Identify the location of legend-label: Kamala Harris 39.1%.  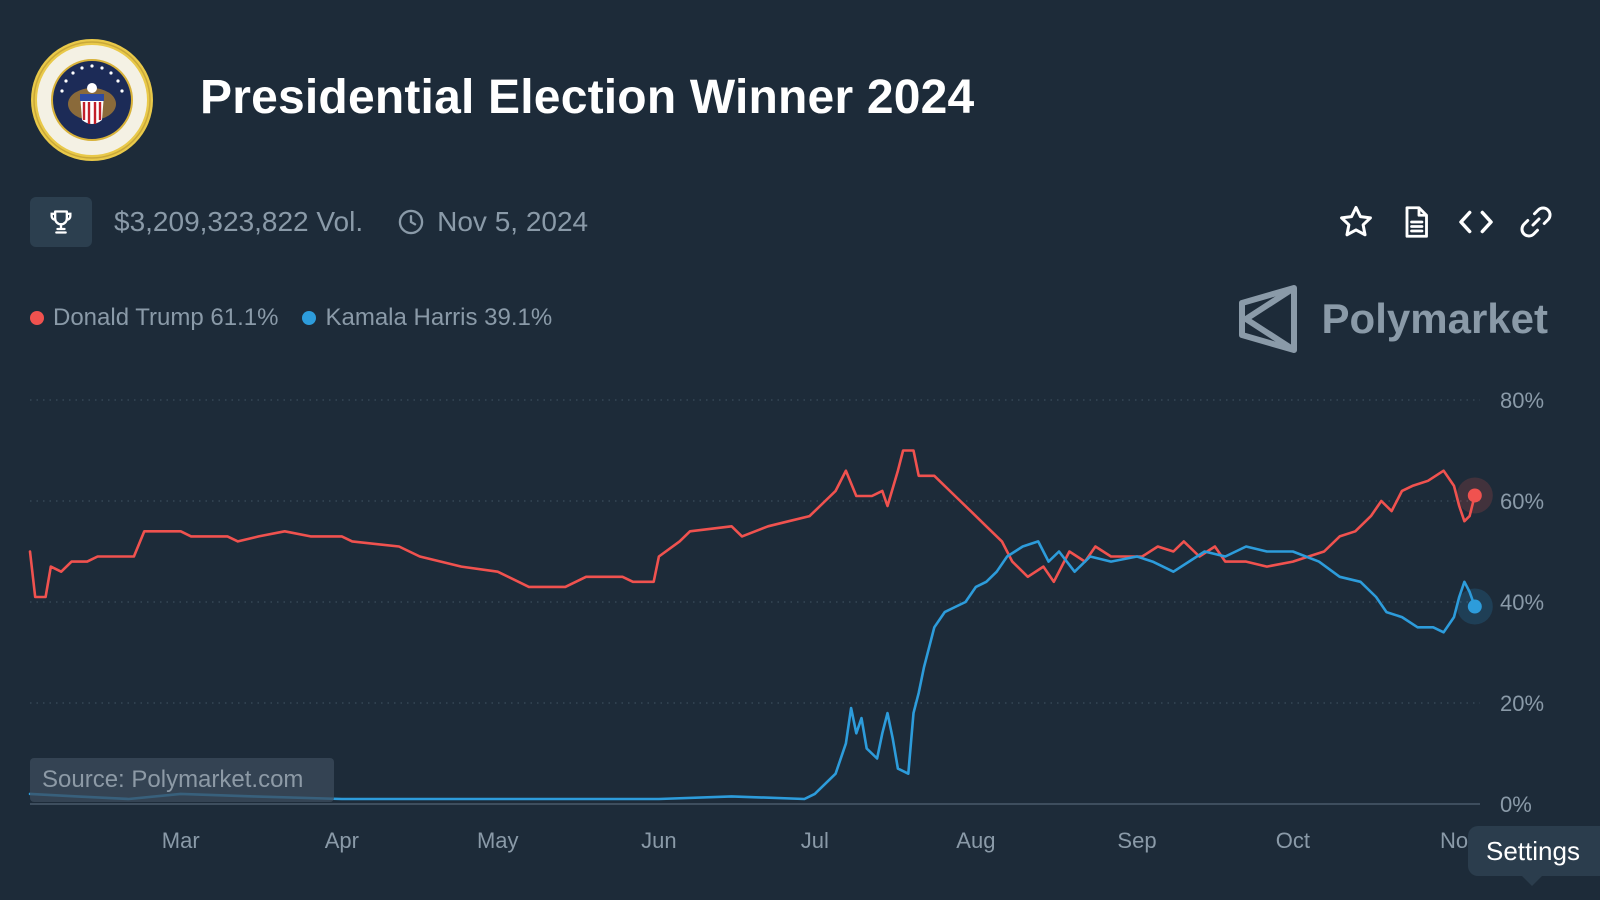
(439, 317).